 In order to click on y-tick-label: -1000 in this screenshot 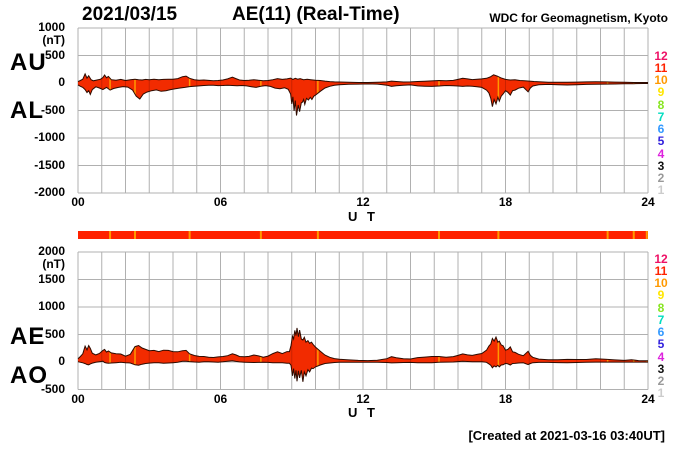, I will do `click(49, 137)`.